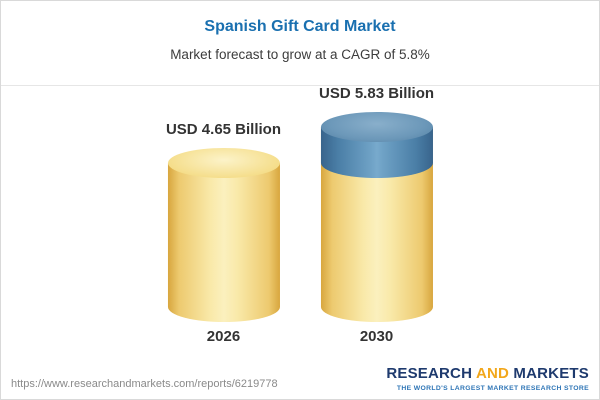 The image size is (600, 400). What do you see at coordinates (376, 336) in the screenshot?
I see `category-label-2030: 2030` at bounding box center [376, 336].